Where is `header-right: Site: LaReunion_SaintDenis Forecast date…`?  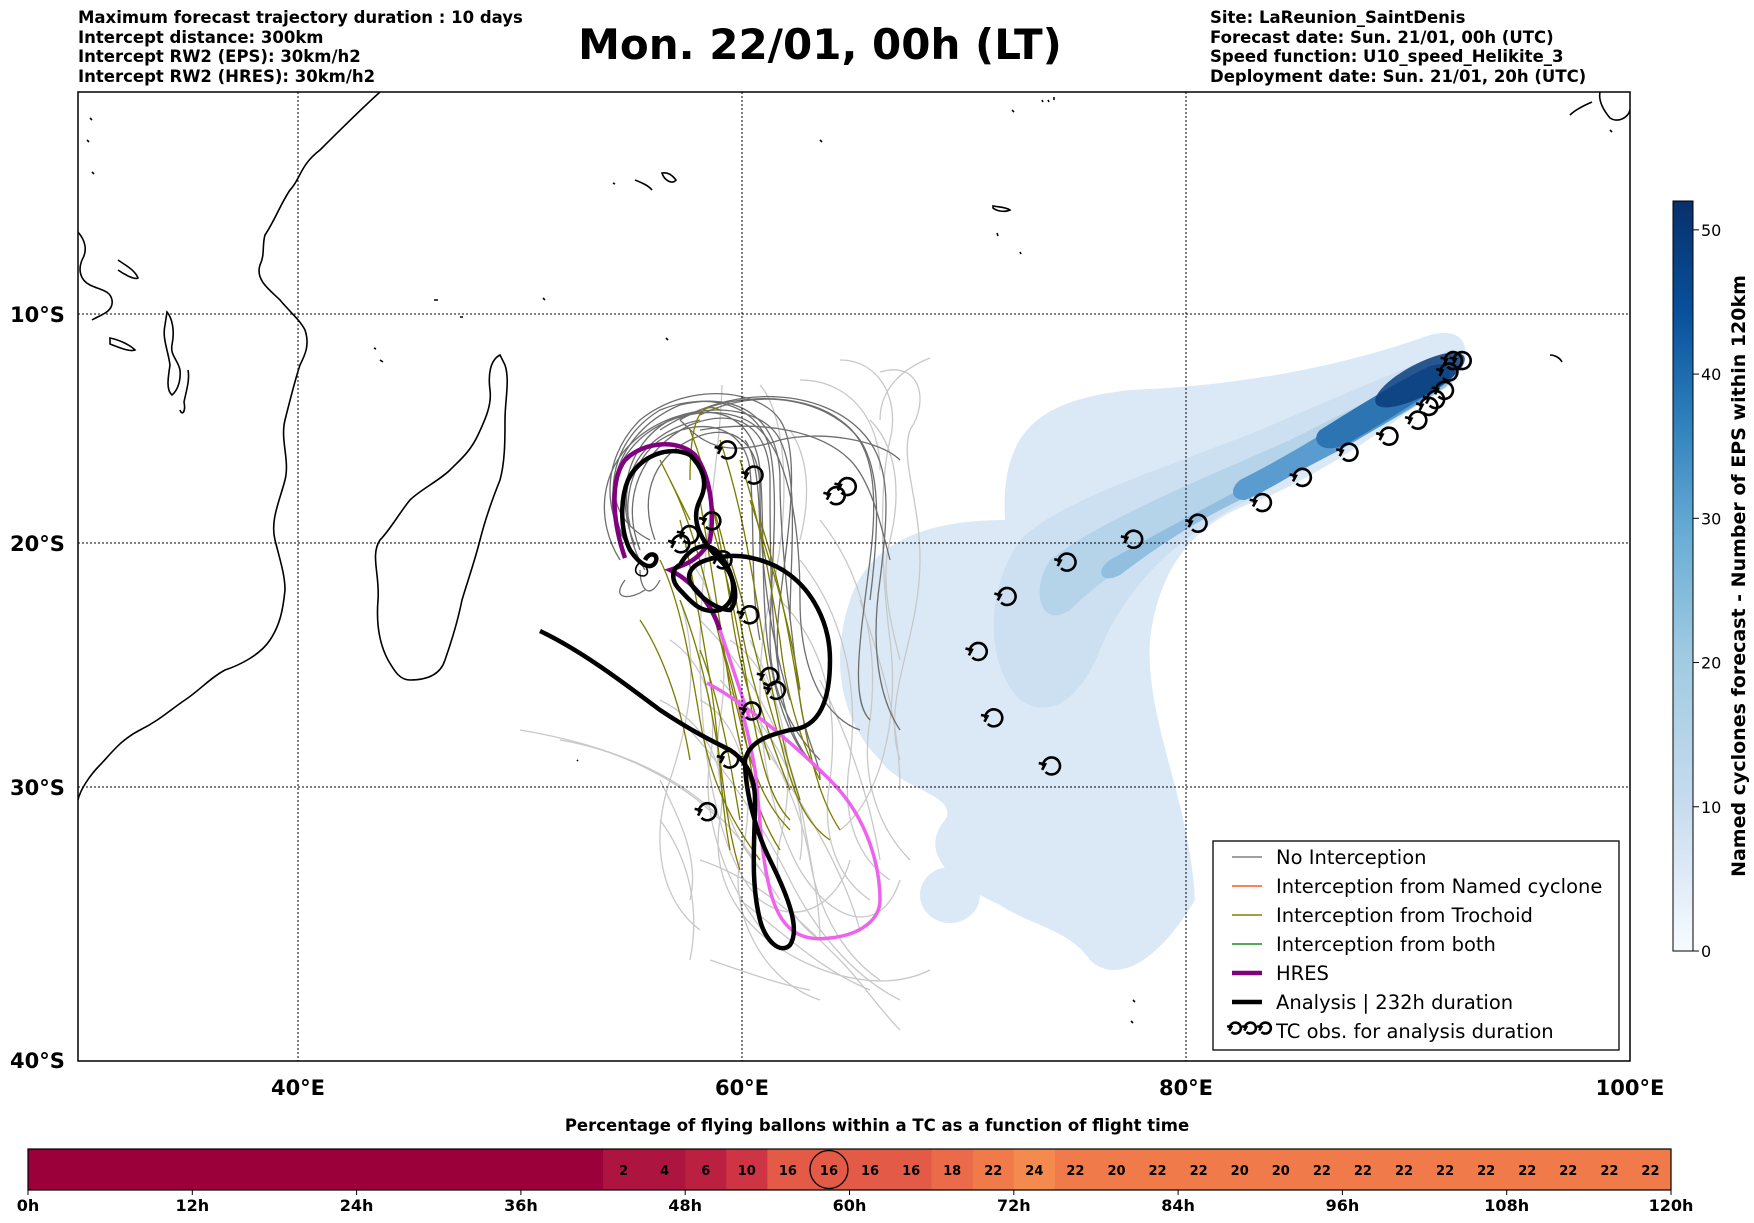 header-right: Site: LaReunion_SaintDenis Forecast date… is located at coordinates (1398, 47).